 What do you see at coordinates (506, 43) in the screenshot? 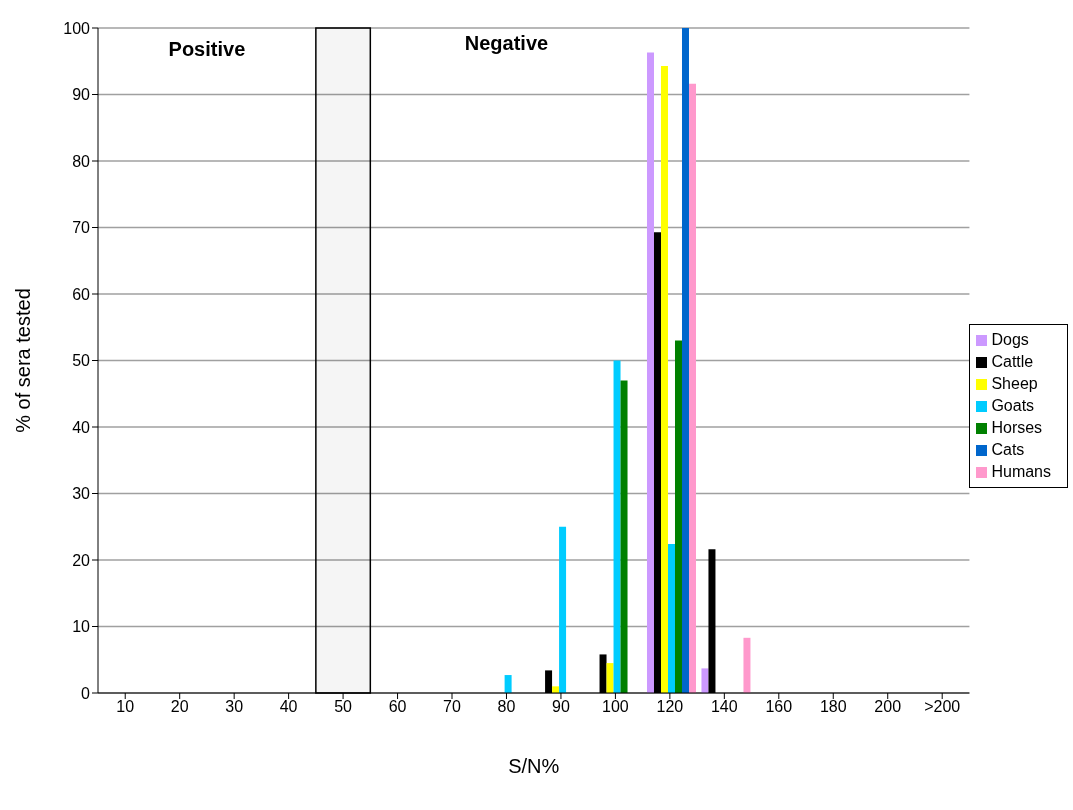
I see `annotation: Negative` at bounding box center [506, 43].